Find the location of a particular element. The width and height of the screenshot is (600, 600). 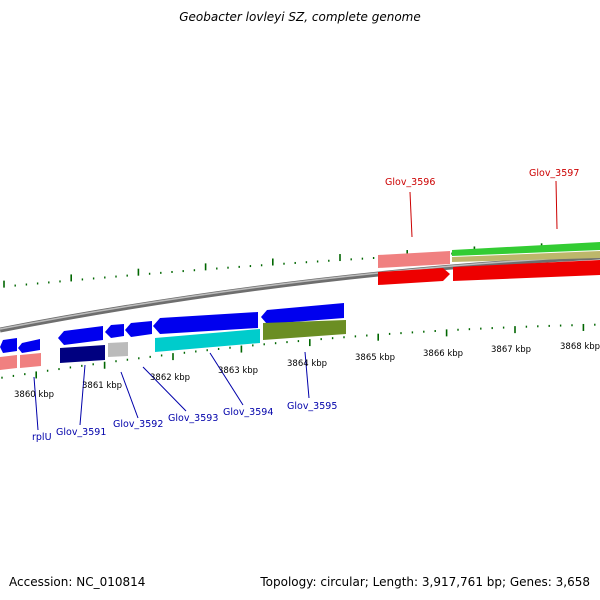

scale-label: 3868 kbp is located at coordinates (580, 347).